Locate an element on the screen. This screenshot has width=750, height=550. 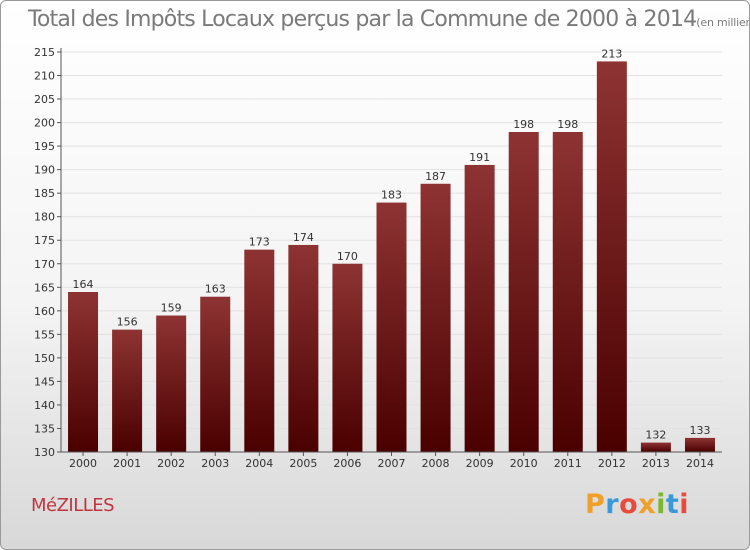
x-tick-label-2007: 2007 is located at coordinates (392, 463).